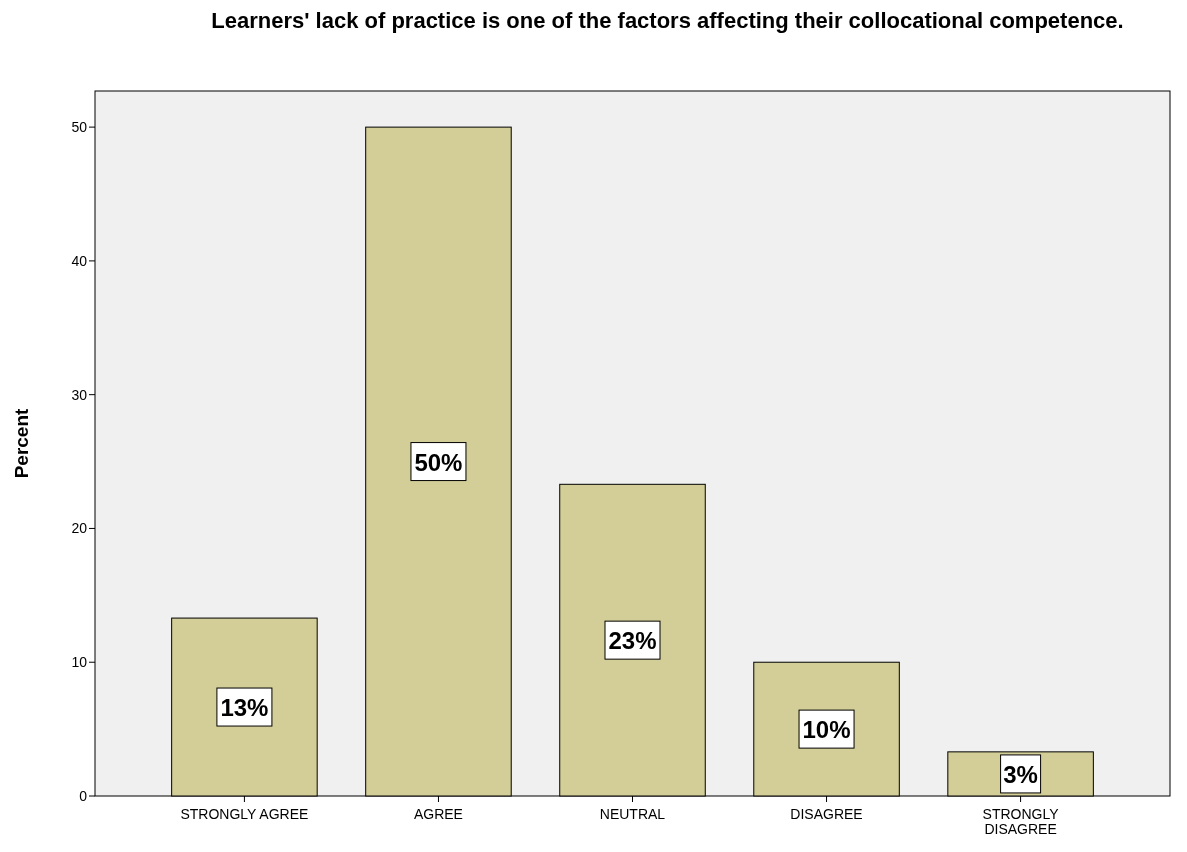 The image size is (1187, 852). Describe the element at coordinates (667, 20) in the screenshot. I see `chart-title: Learners' lack of practice is one of the factors affecting their collocational competence.` at that location.